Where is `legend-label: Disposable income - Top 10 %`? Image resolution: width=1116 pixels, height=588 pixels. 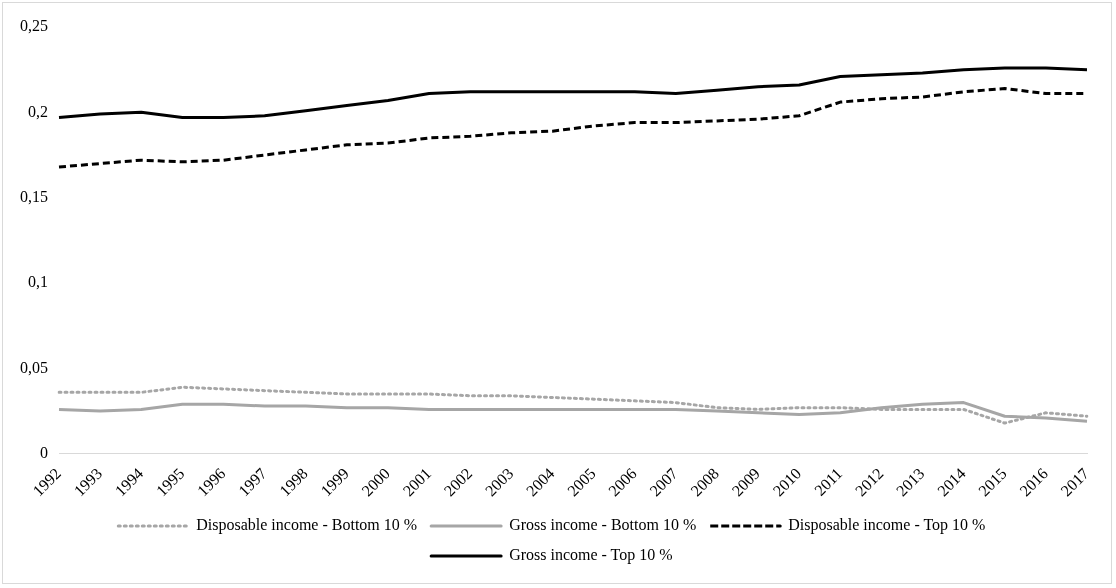 legend-label: Disposable income - Top 10 % is located at coordinates (887, 525).